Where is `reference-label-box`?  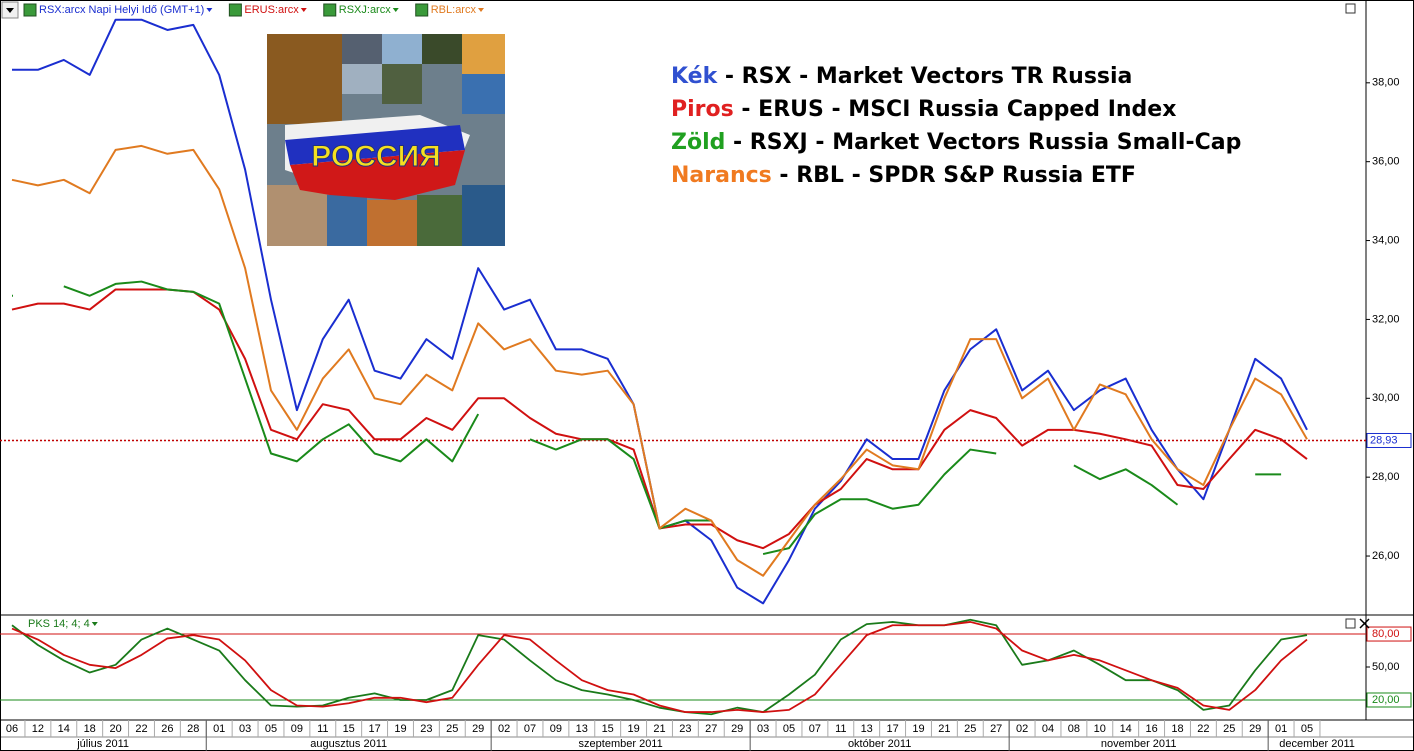 reference-label-box is located at coordinates (1389, 440).